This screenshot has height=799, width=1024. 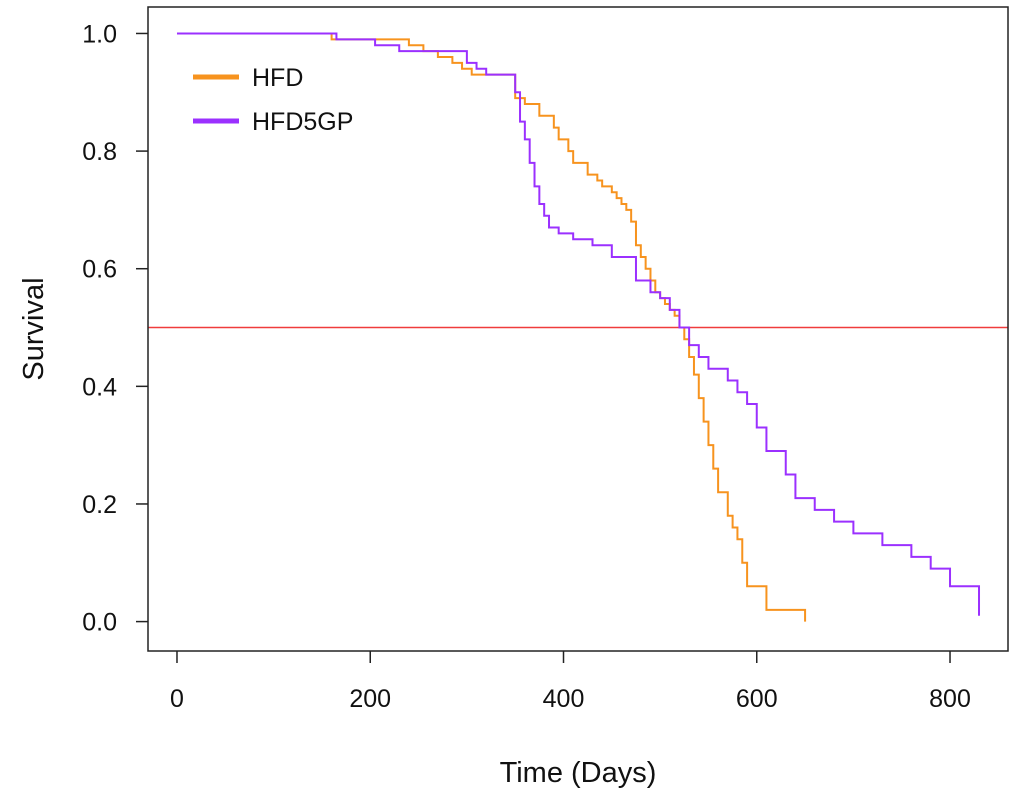 I want to click on legend-label-hfd: HFD, so click(x=277, y=78).